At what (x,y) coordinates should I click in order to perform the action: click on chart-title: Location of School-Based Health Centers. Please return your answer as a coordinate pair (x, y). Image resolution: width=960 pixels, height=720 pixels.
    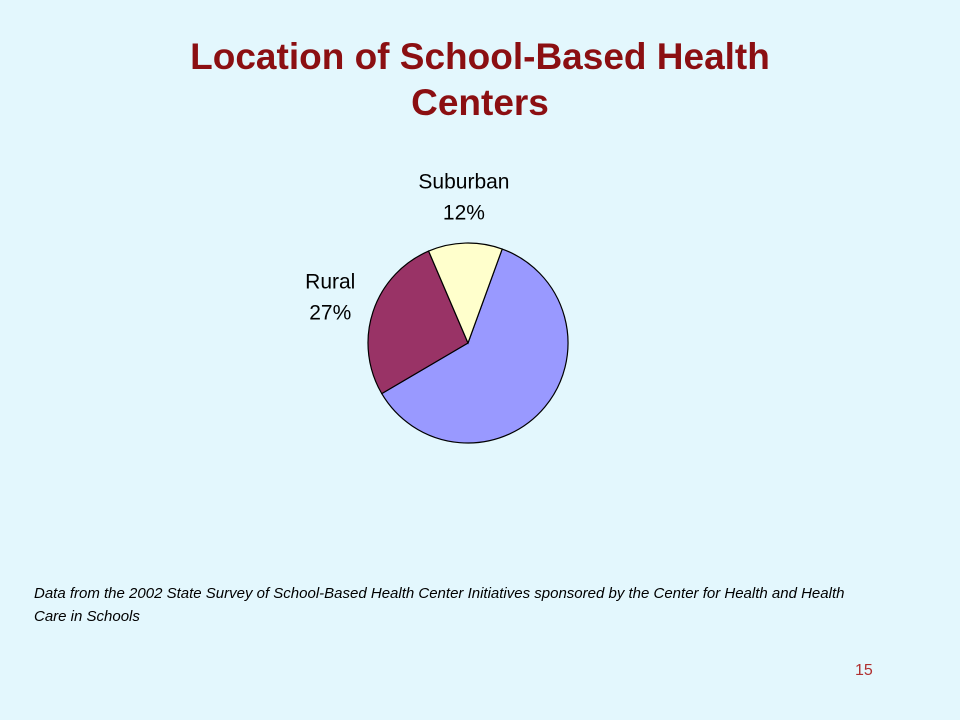
    Looking at the image, I should click on (480, 79).